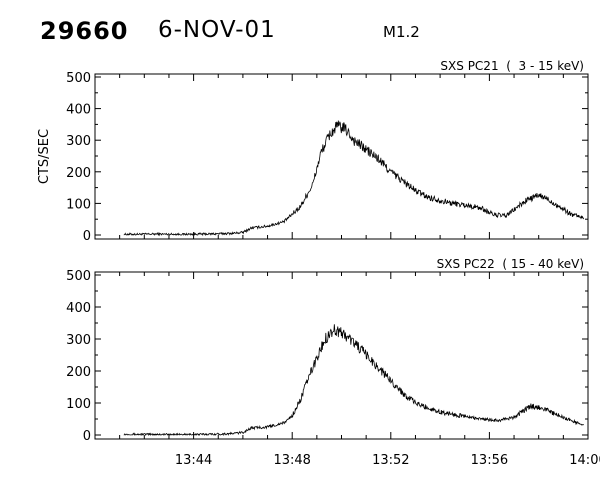  I want to click on flare-class: M1.2, so click(401, 32).